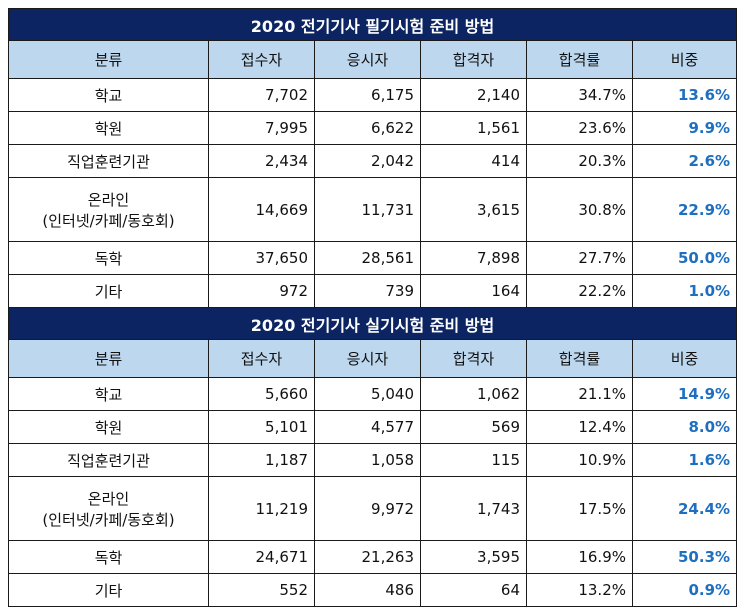  I want to click on examinees-cell: 21,263, so click(367, 557).